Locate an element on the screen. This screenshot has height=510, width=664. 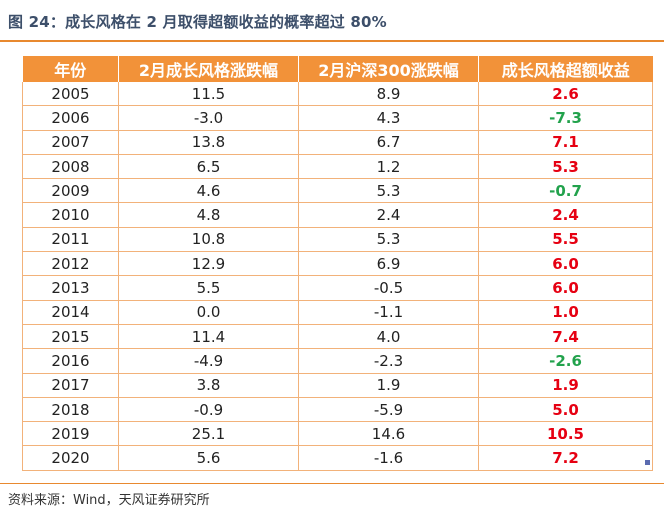
cell-year: 2008 is located at coordinates (70, 167).